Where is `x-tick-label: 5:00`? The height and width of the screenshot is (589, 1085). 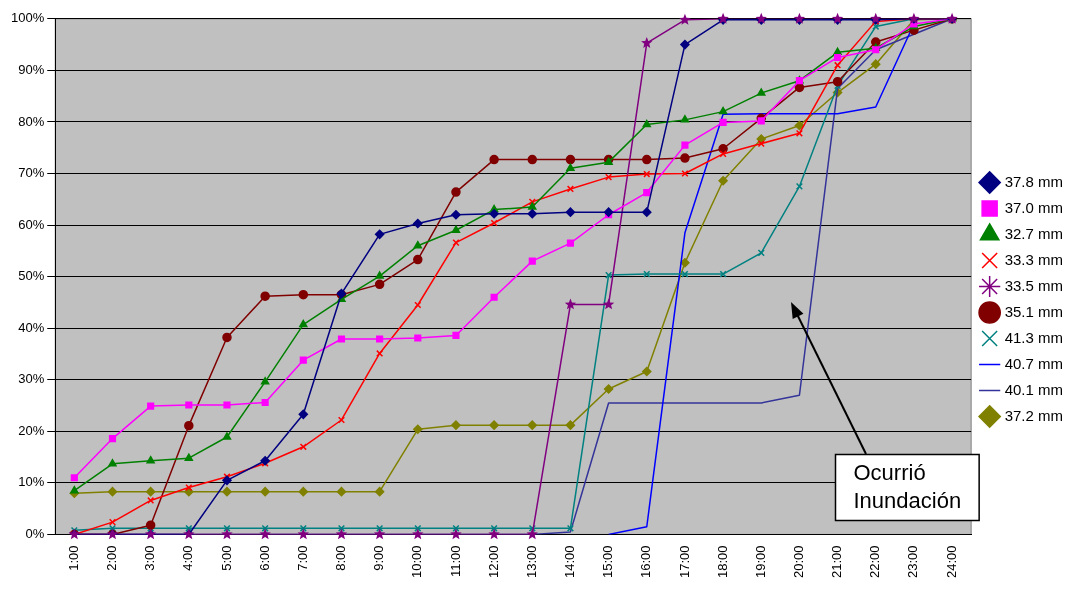
x-tick-label: 5:00 is located at coordinates (226, 558).